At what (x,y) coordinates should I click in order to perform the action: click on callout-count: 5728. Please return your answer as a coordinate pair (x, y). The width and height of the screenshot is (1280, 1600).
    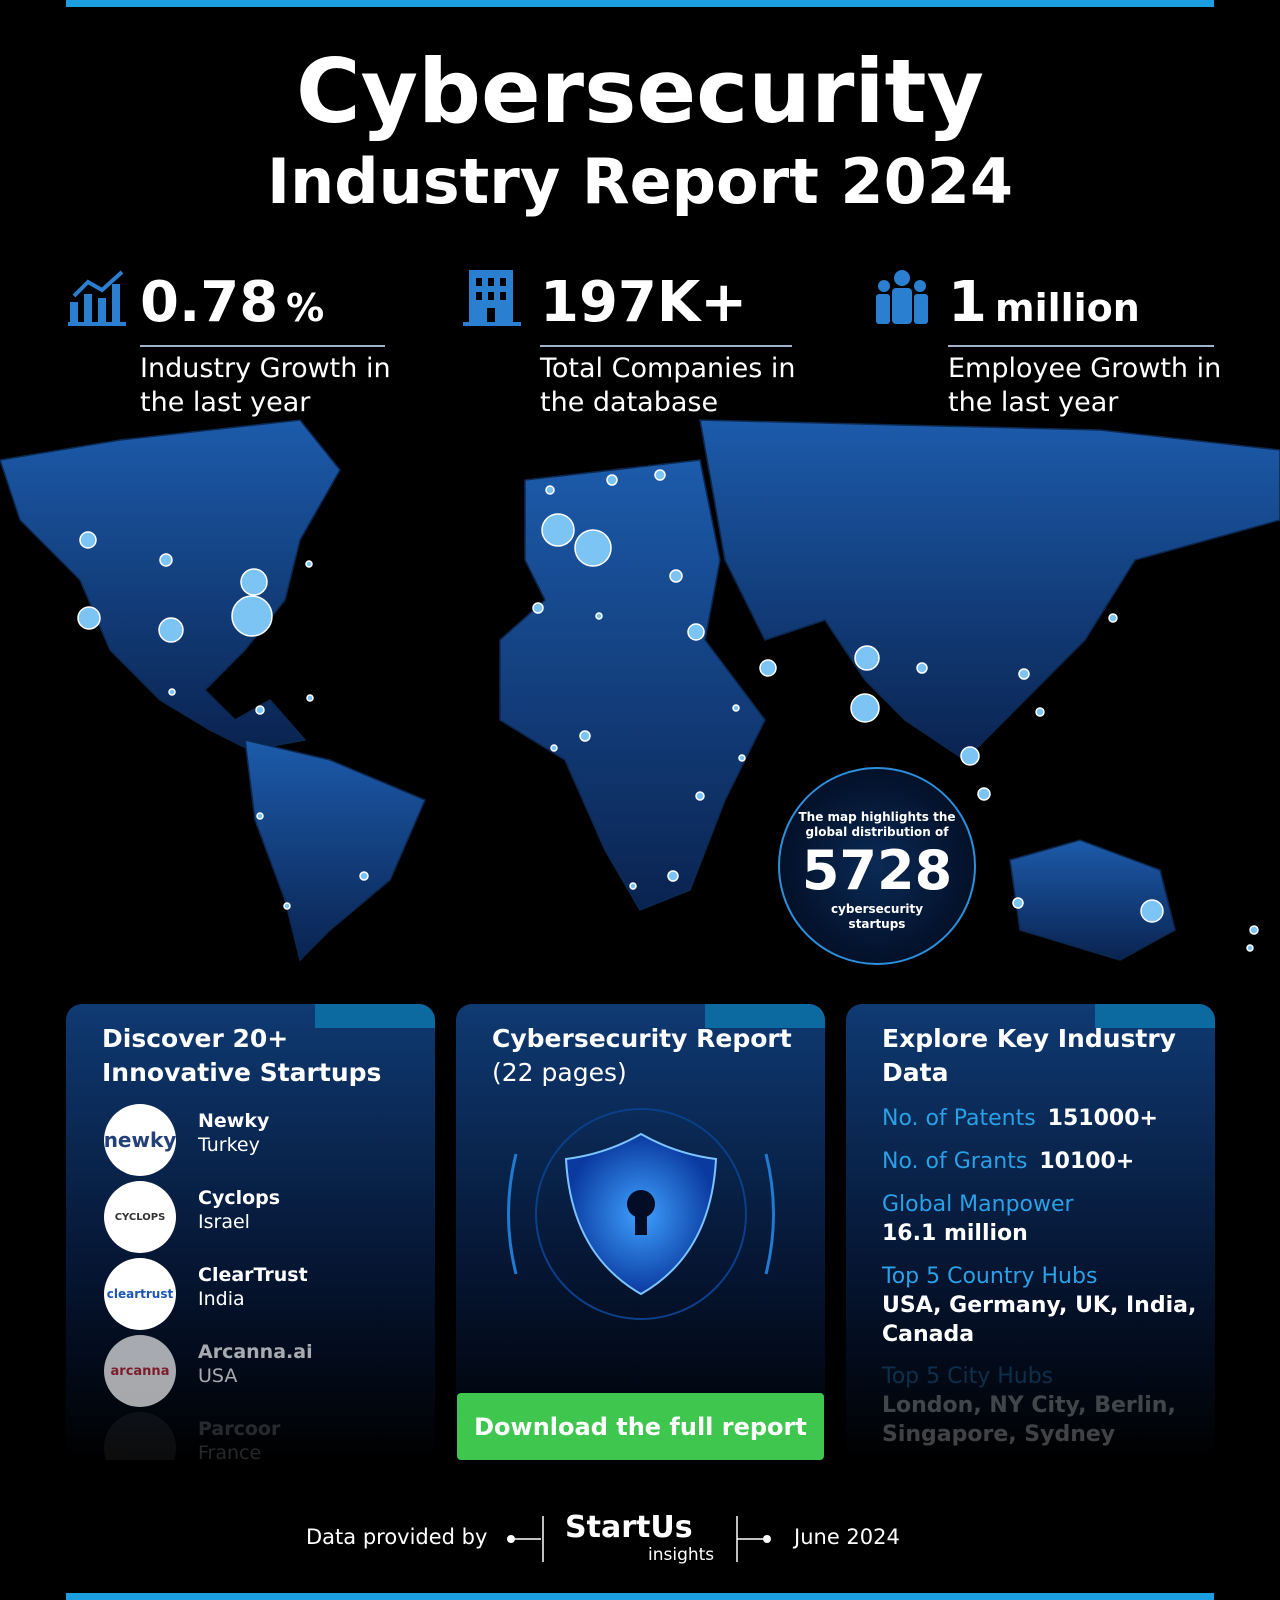
    Looking at the image, I should click on (877, 870).